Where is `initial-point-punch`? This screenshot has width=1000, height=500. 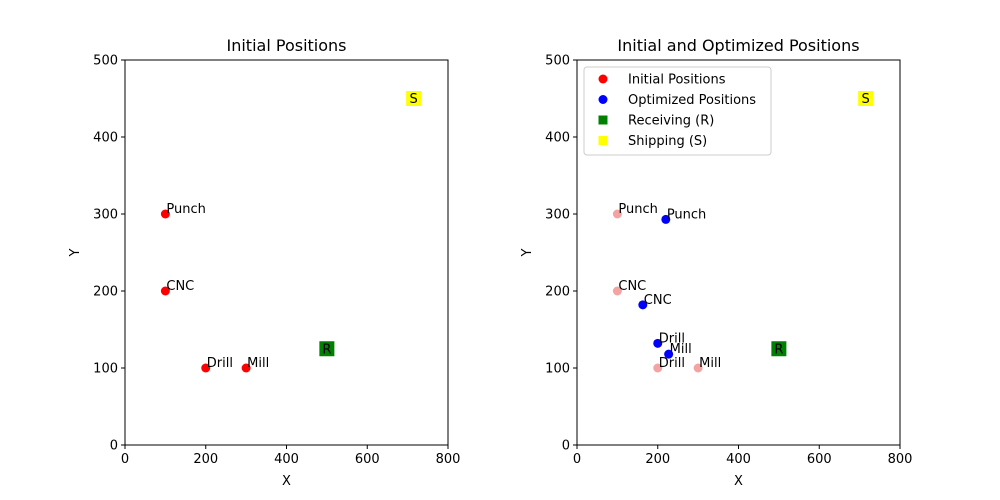
initial-point-punch is located at coordinates (617, 214).